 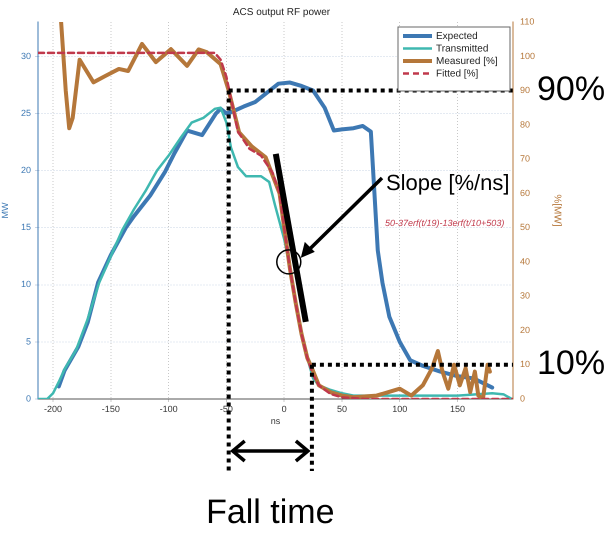 I want to click on x-tick-label: 0, so click(x=284, y=409).